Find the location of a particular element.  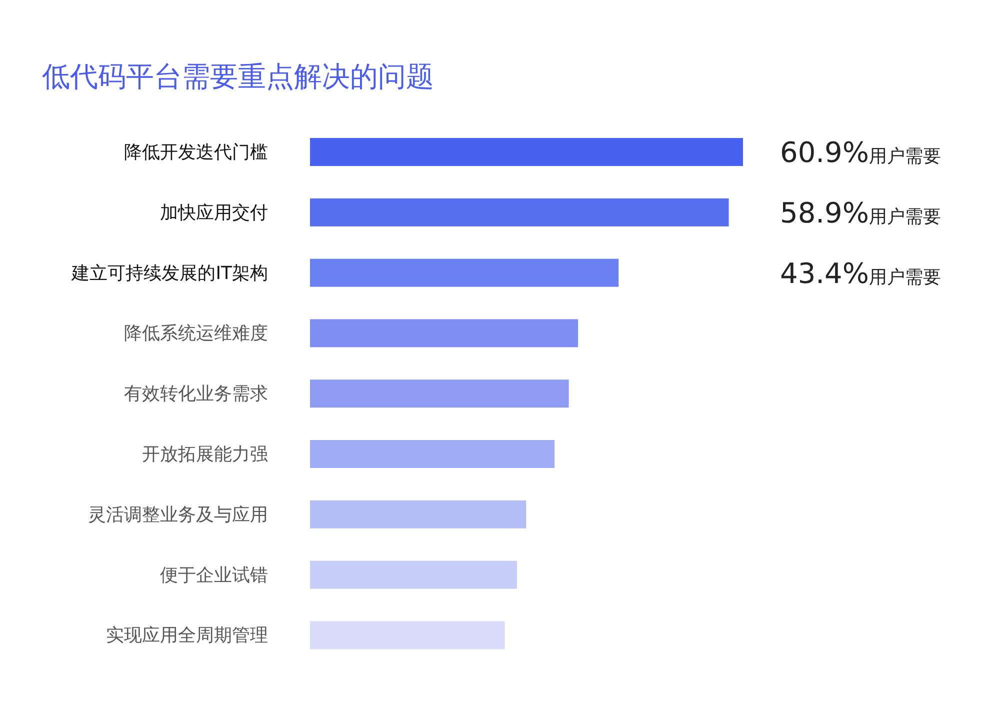

y-tick-label: 有效转化业务需求 is located at coordinates (196, 394).